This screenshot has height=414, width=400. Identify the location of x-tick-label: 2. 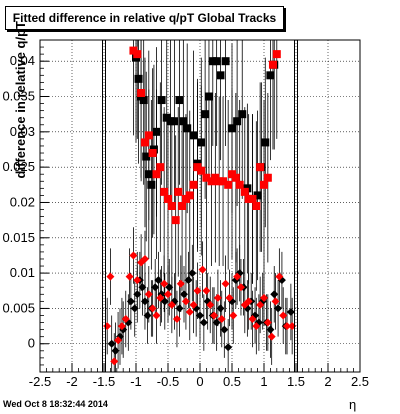
(327, 381).